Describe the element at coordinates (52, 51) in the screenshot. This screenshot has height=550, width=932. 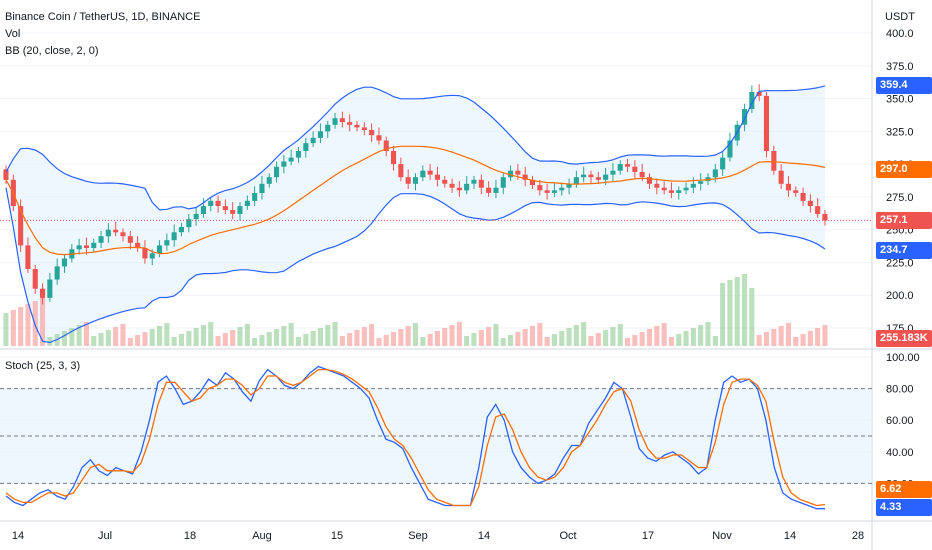
I see `bollinger-indicator-label: BB (20, close, 2, 0)` at that location.